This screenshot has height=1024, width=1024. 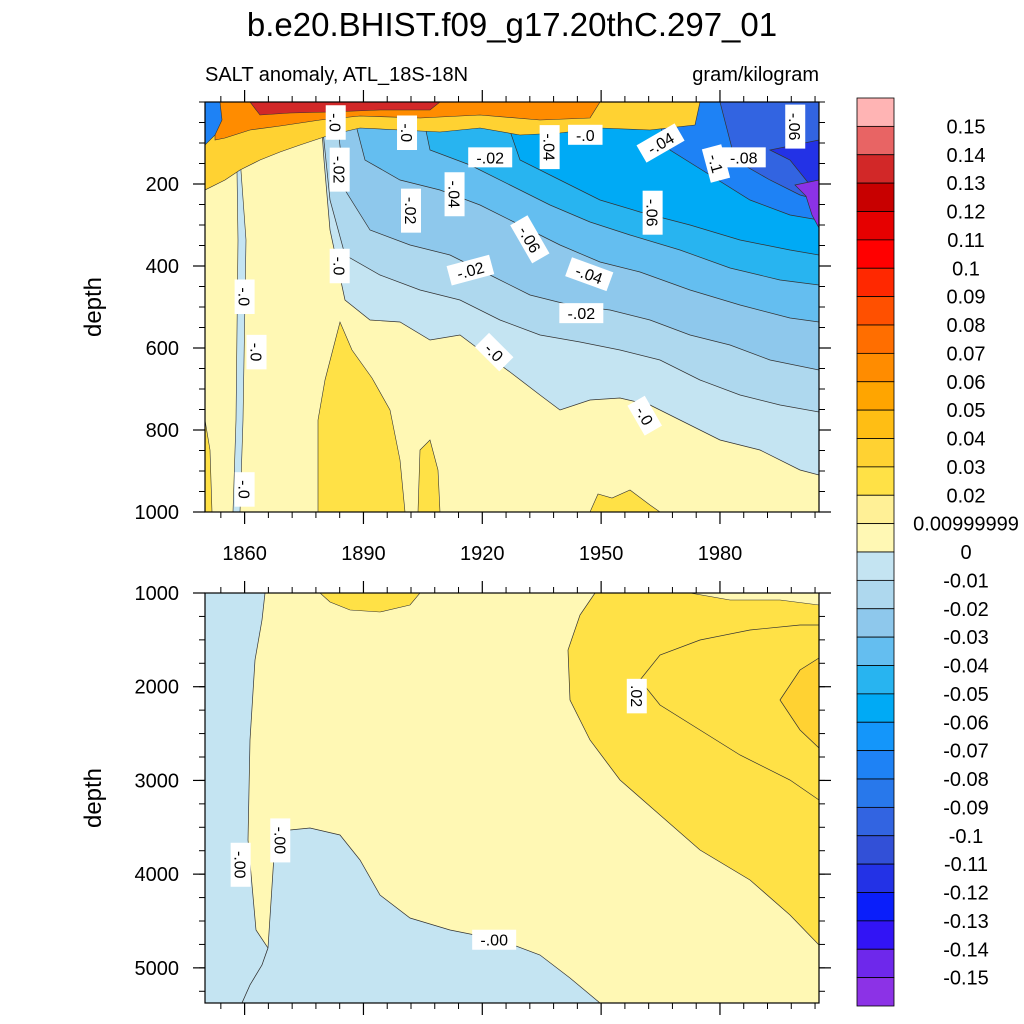 I want to click on x-tick-label: 1950, so click(x=601, y=554).